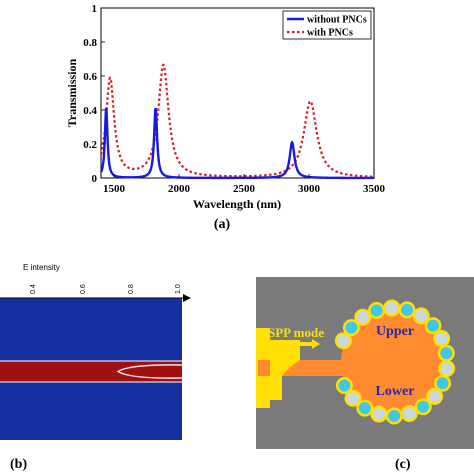 Image resolution: width=474 pixels, height=474 pixels. What do you see at coordinates (114, 189) in the screenshot?
I see `x-tick-label: 1500` at bounding box center [114, 189].